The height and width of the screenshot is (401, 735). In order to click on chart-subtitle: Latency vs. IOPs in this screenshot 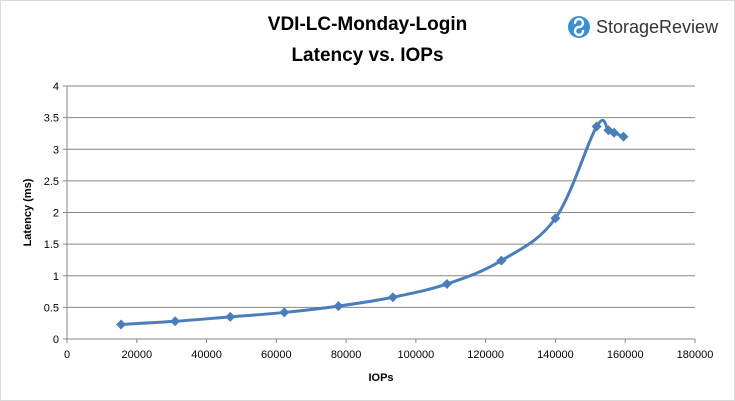, I will do `click(367, 55)`.